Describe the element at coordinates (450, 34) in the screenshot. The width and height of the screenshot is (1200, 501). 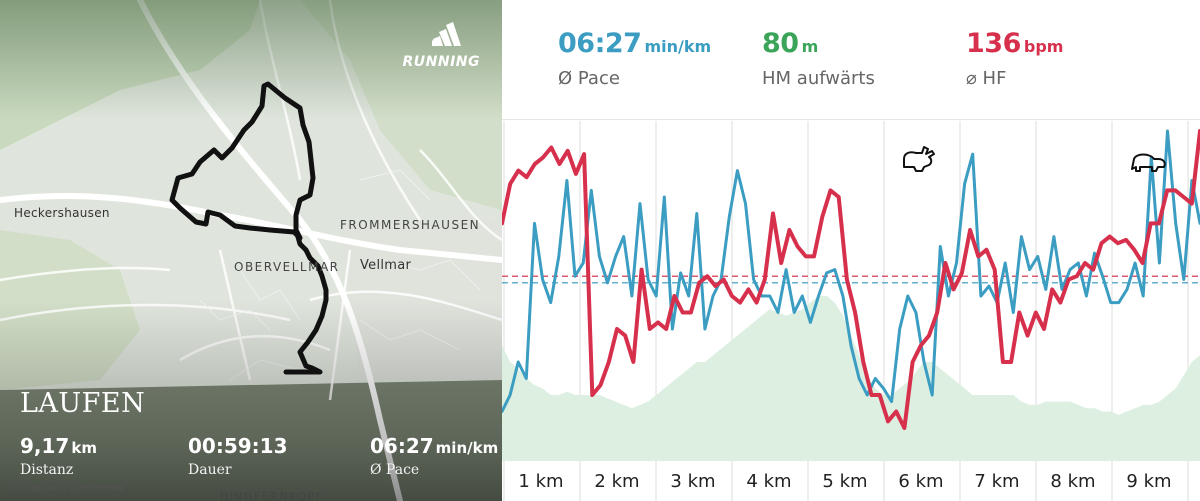
I see `adidas-logo` at that location.